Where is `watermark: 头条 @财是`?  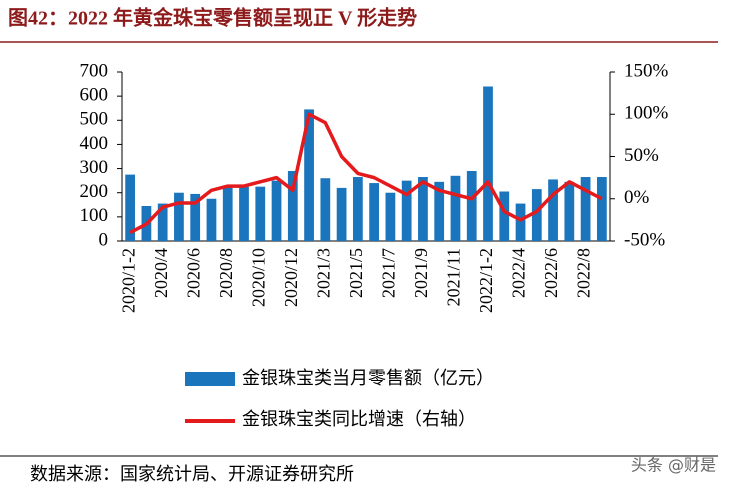
watermark: 头条 @财是 is located at coordinates (673, 465).